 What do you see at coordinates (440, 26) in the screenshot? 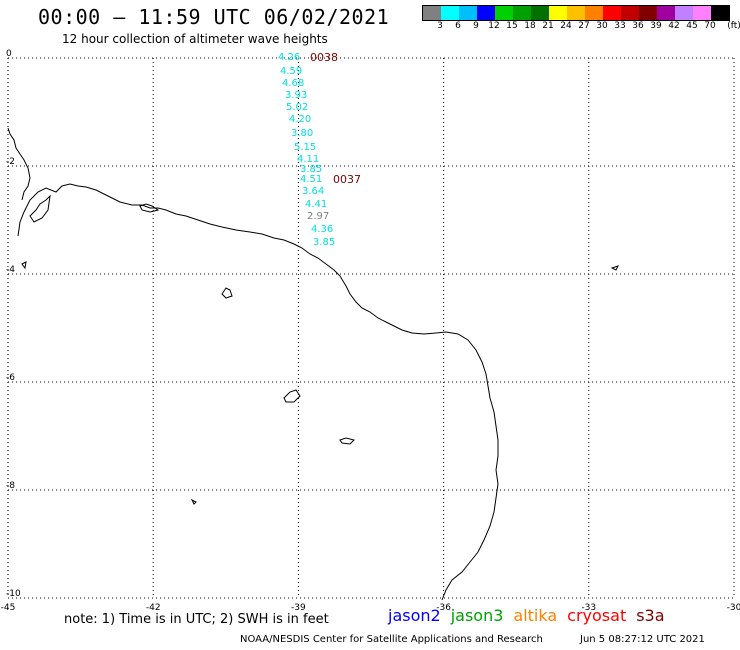
I see `legend-label: 3` at bounding box center [440, 26].